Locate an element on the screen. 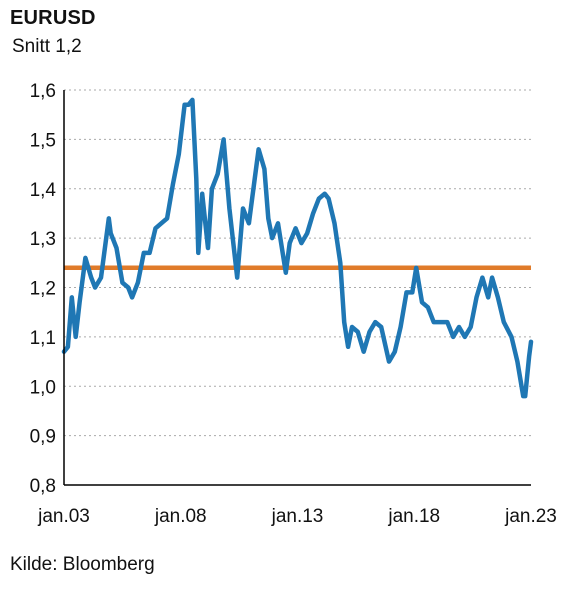 This screenshot has width=575, height=590. y-tick-label: 1,2 is located at coordinates (43, 289).